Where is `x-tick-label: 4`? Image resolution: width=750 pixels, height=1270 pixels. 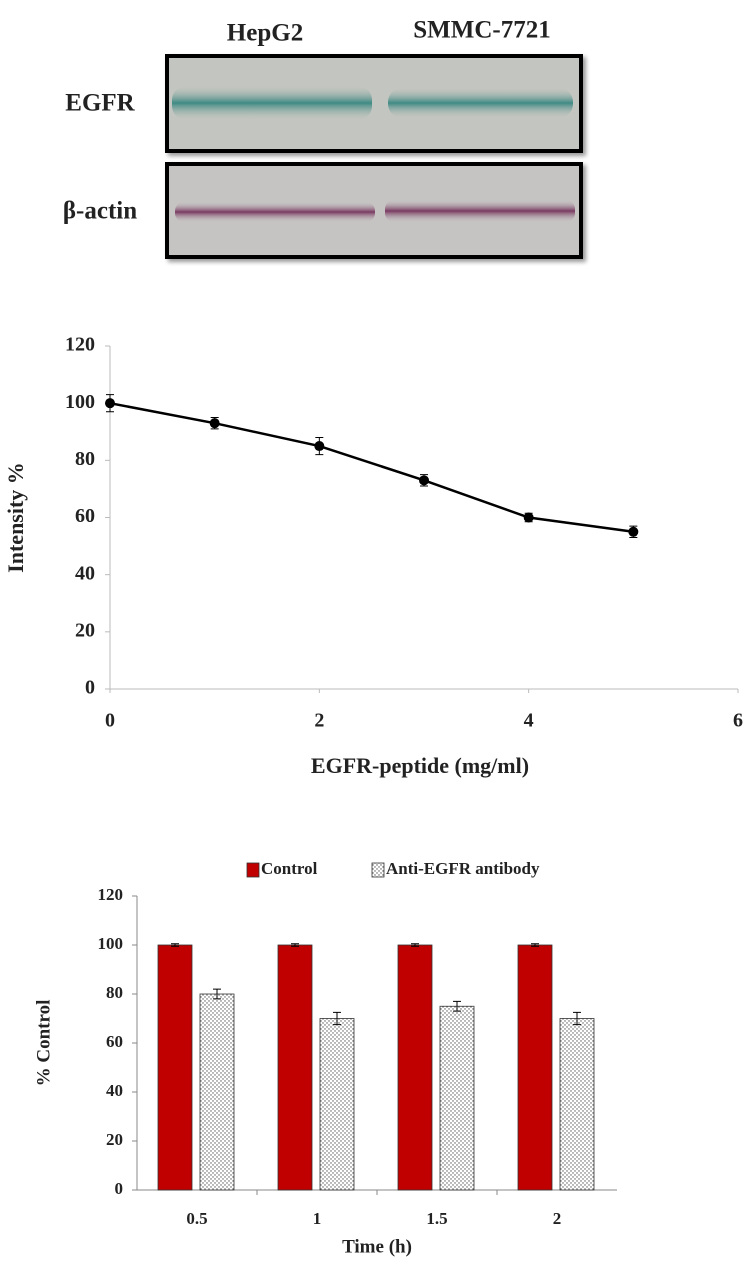
x-tick-label: 4 is located at coordinates (529, 721).